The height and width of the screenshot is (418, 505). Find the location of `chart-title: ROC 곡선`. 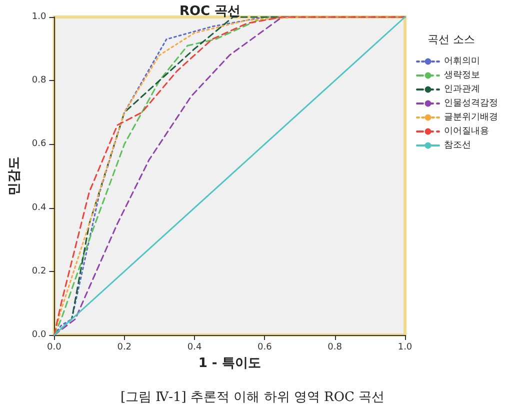

chart-title: ROC 곡선 is located at coordinates (210, 11).